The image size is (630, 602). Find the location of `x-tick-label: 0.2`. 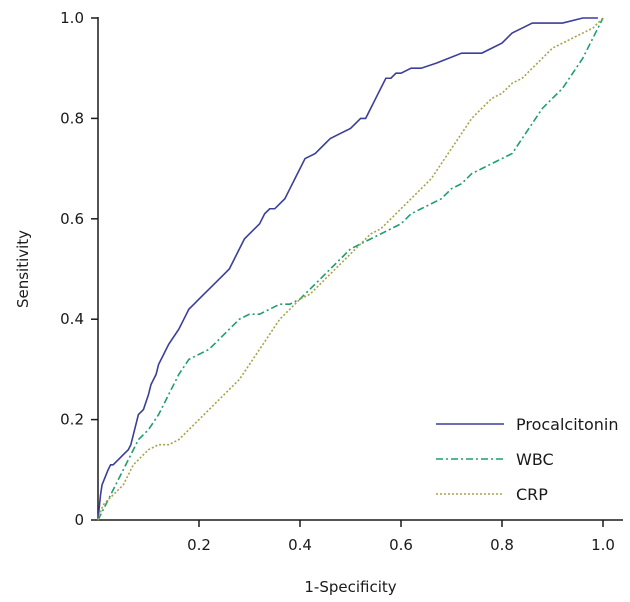

x-tick-label: 0.2 is located at coordinates (199, 545).